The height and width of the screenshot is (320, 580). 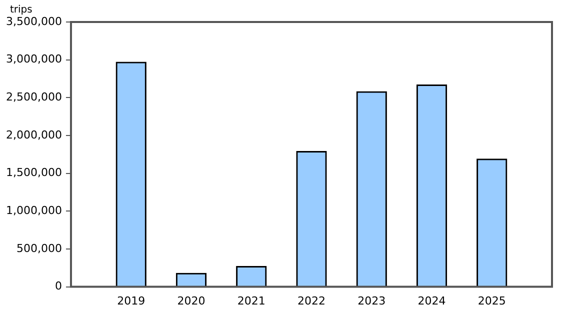 What do you see at coordinates (492, 301) in the screenshot?
I see `x-tick-label: 2025` at bounding box center [492, 301].